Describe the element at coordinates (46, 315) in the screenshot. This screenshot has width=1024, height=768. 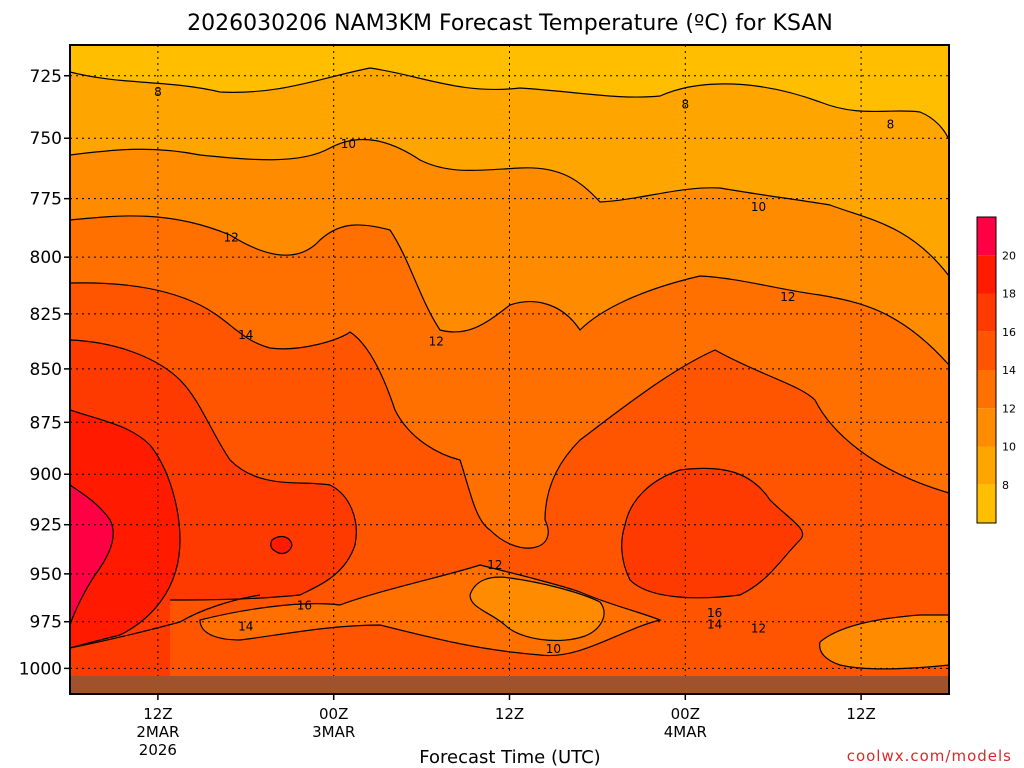
I see `y-tick-label: 825` at that location.